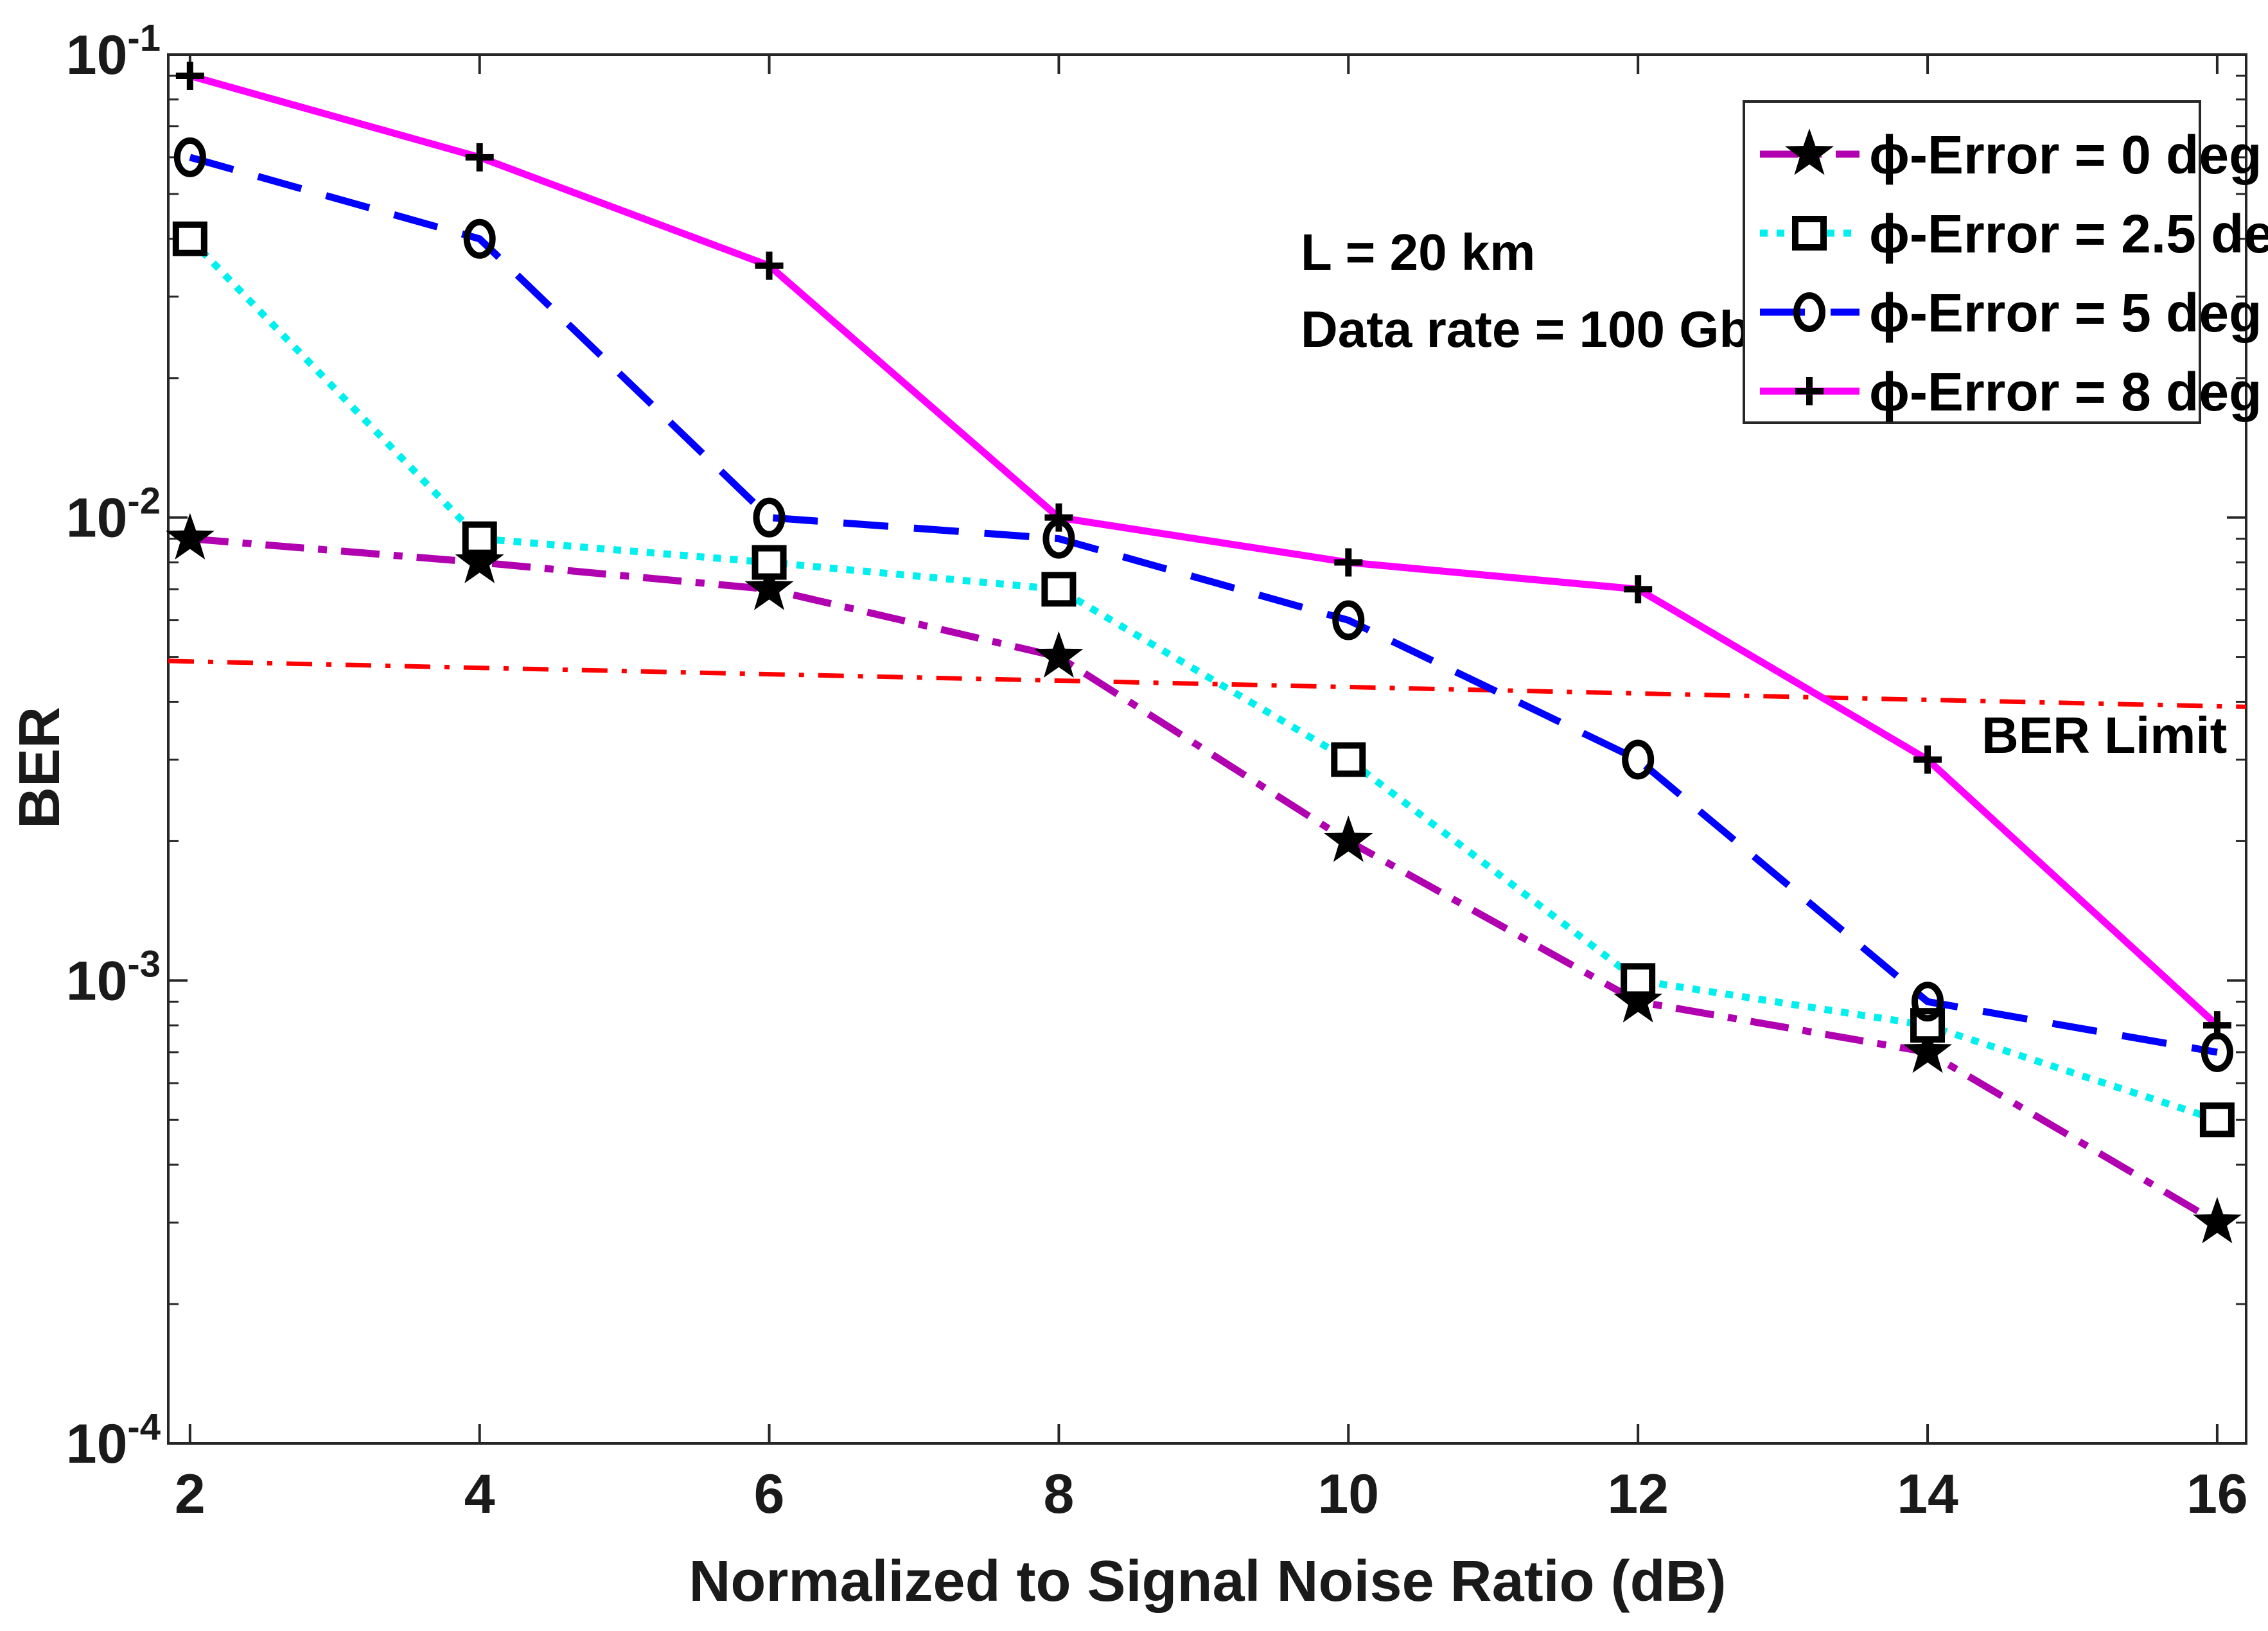 The width and height of the screenshot is (2268, 1631). I want to click on y-tick-label: 10⁻⁴, so click(114, 1440).